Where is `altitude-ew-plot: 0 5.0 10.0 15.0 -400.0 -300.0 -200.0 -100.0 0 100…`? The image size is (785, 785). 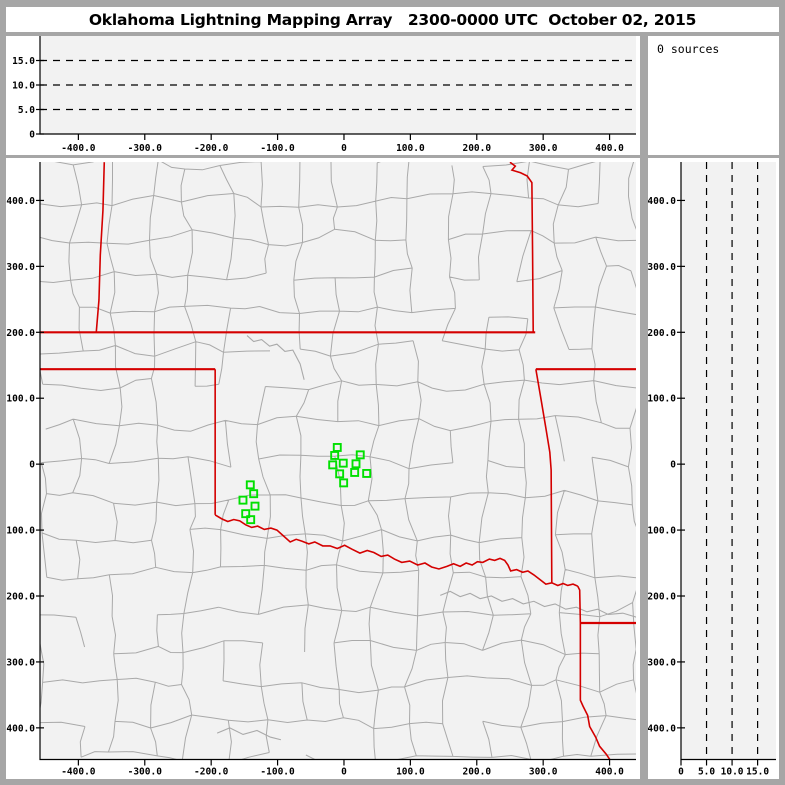 altitude-ew-plot: 0 5.0 10.0 15.0 -400.0 -300.0 -200.0 -100.0 0 100… is located at coordinates (323, 95).